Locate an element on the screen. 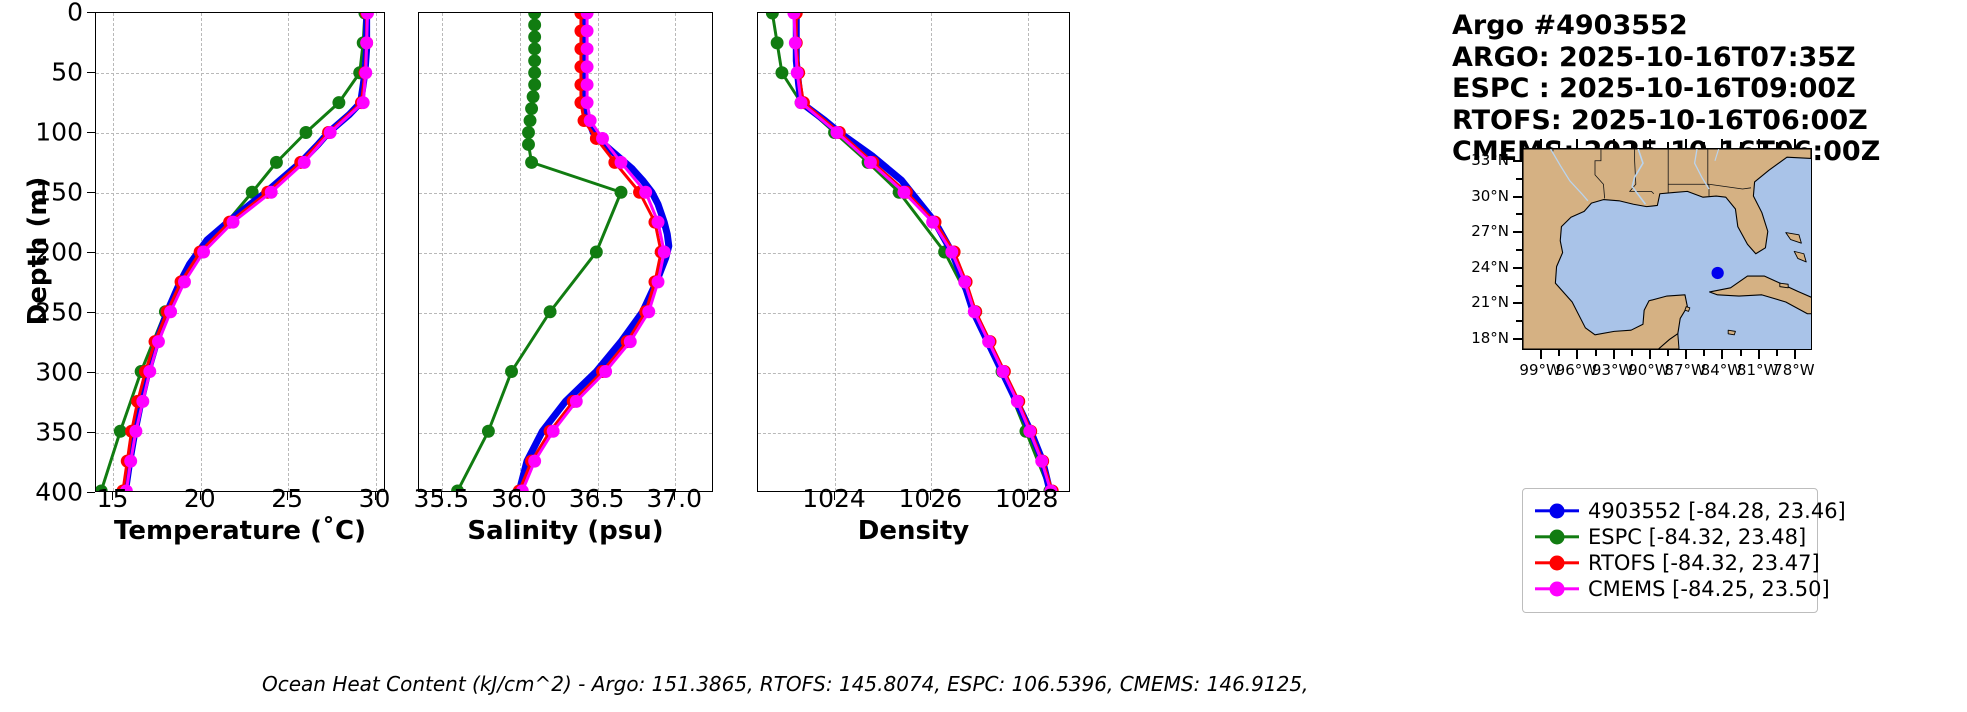 The image size is (1967, 712). legend-item-argo: 4903552 [-84.28, 23.46] is located at coordinates (1690, 511).